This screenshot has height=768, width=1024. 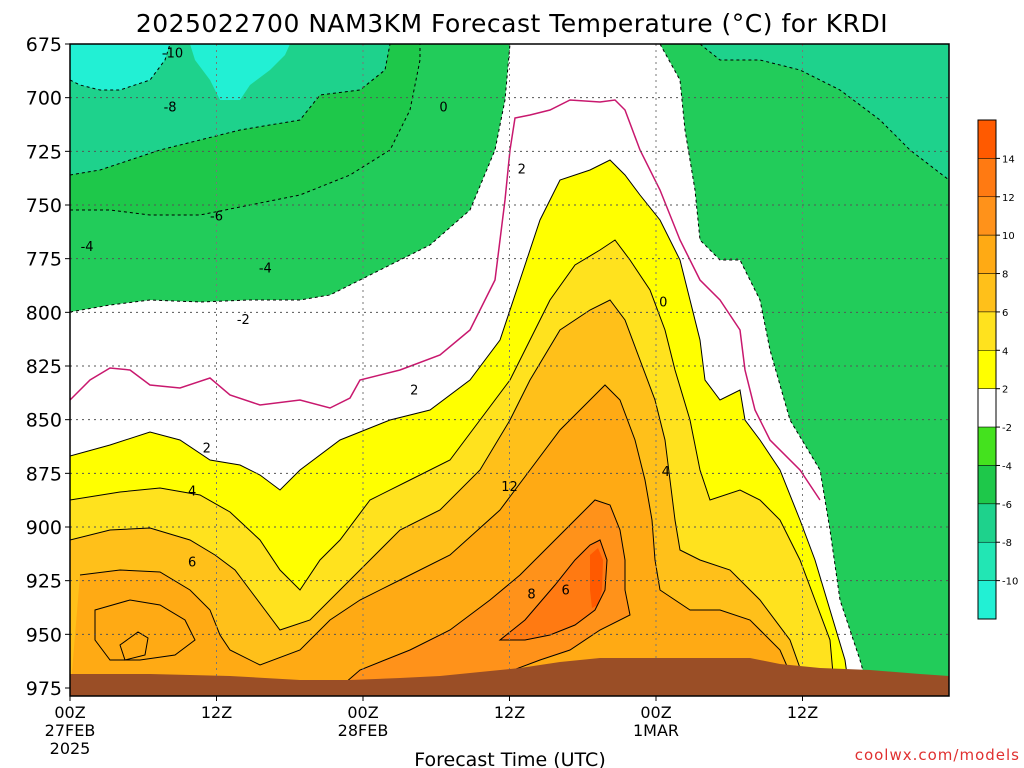 I want to click on legend-label: -6, so click(x=1007, y=505).